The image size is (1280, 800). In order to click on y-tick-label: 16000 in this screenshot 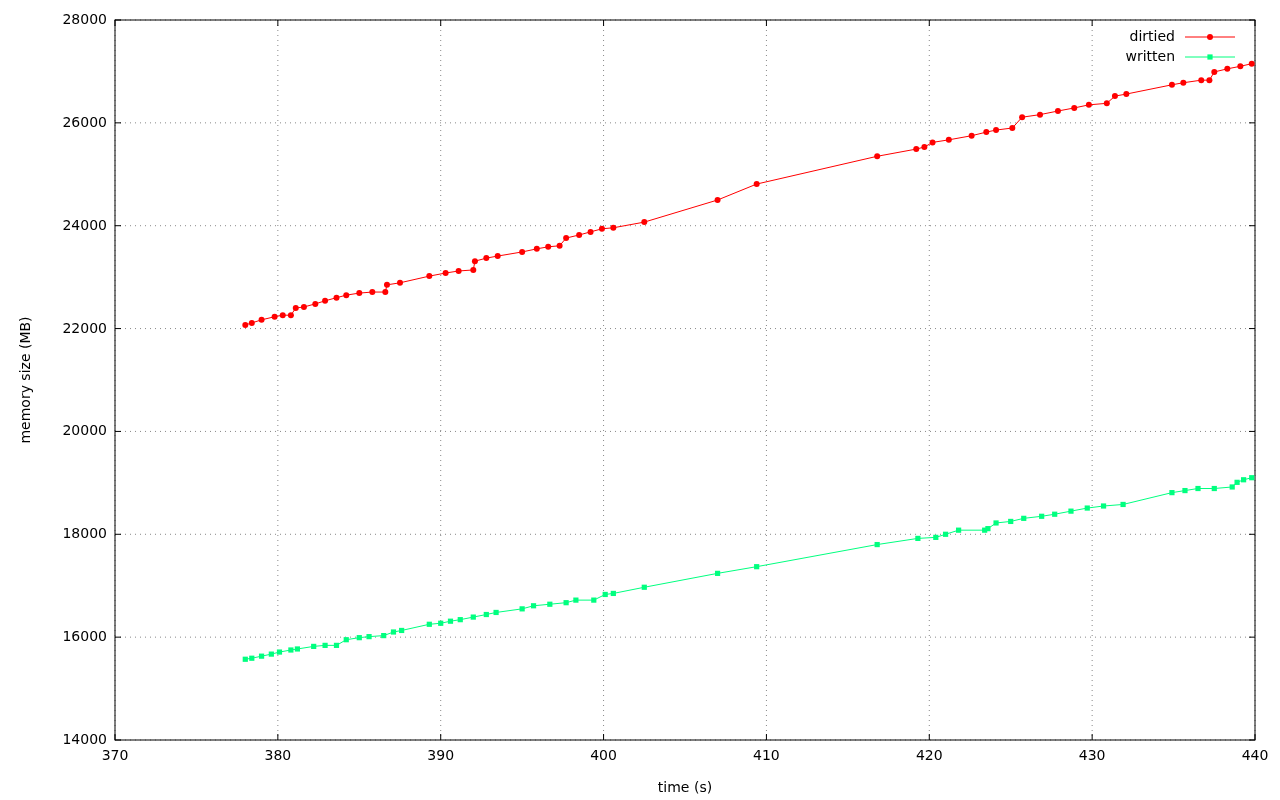, I will do `click(84, 636)`.